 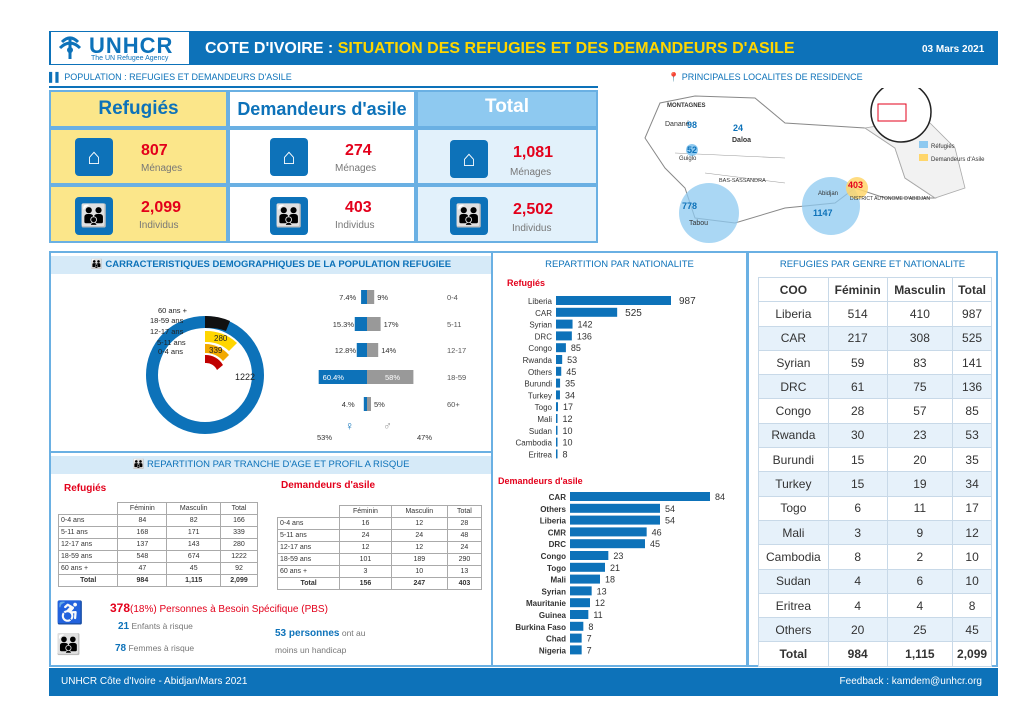 I want to click on table-cell: 12-17 ans, so click(x=88, y=544).